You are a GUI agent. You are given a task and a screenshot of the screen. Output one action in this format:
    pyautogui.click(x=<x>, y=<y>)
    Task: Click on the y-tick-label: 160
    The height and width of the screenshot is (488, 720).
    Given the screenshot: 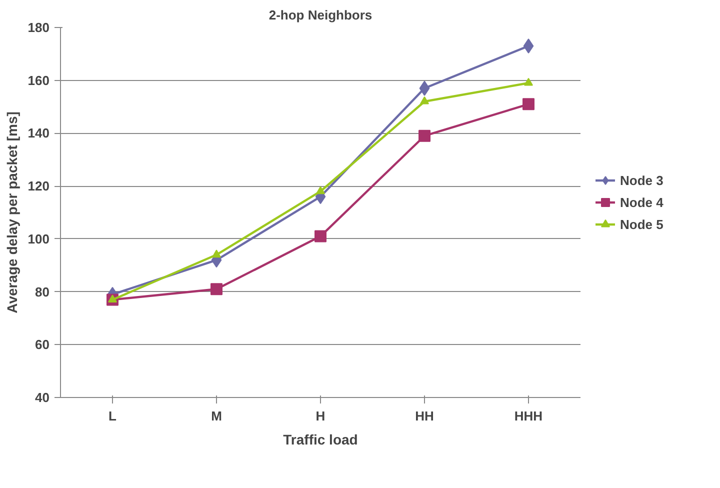 What is the action you would take?
    pyautogui.click(x=39, y=80)
    